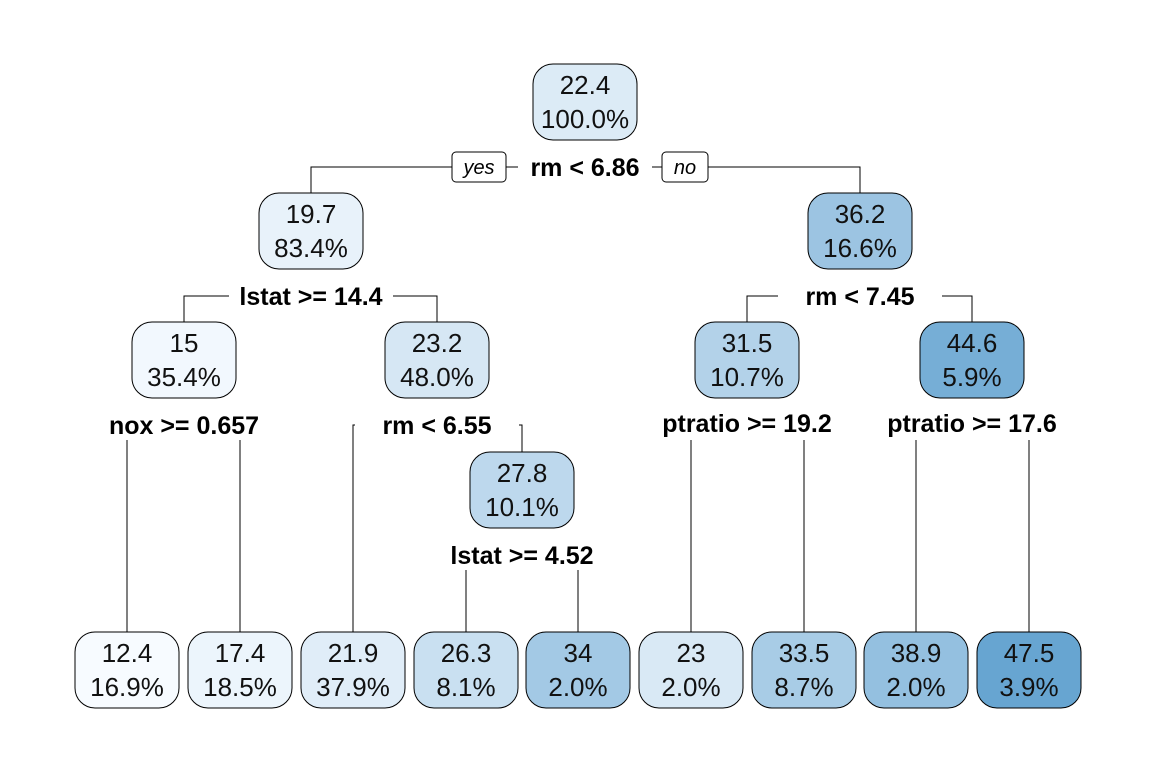  I want to click on node-value: 21.9, so click(353, 653).